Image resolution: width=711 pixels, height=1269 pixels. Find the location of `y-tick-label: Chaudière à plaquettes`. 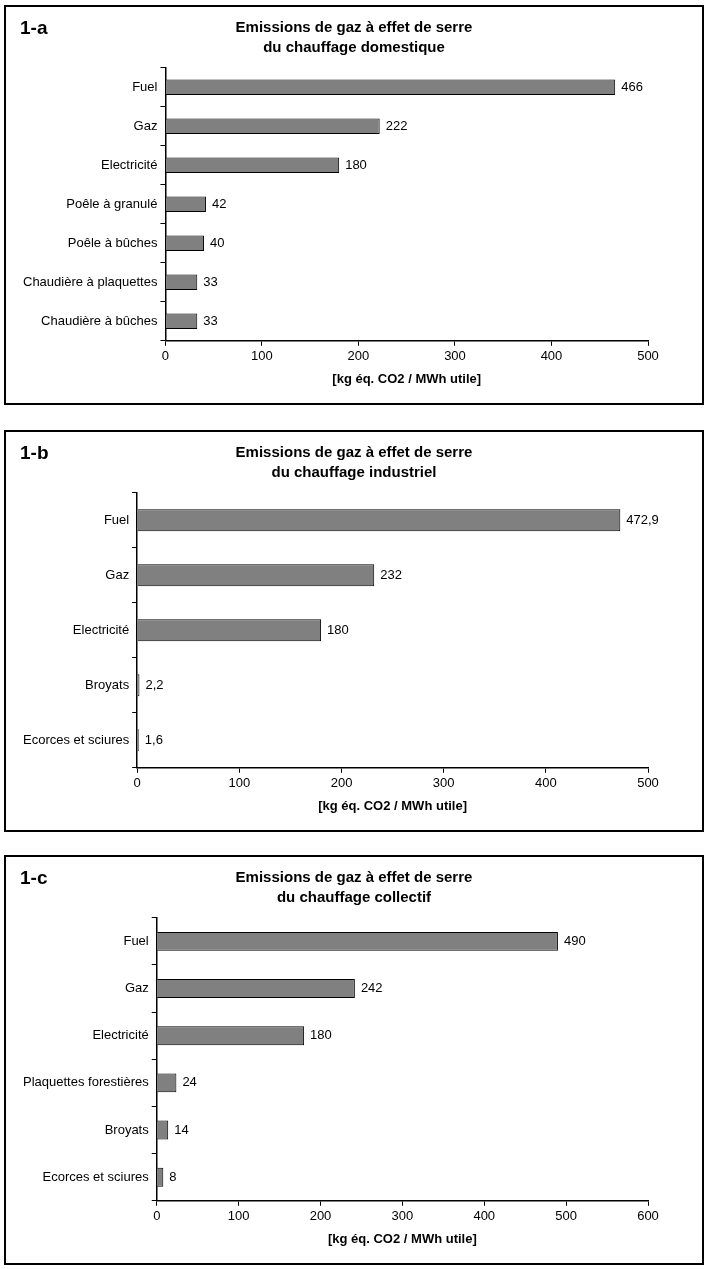

y-tick-label: Chaudière à plaquettes is located at coordinates (90, 281).